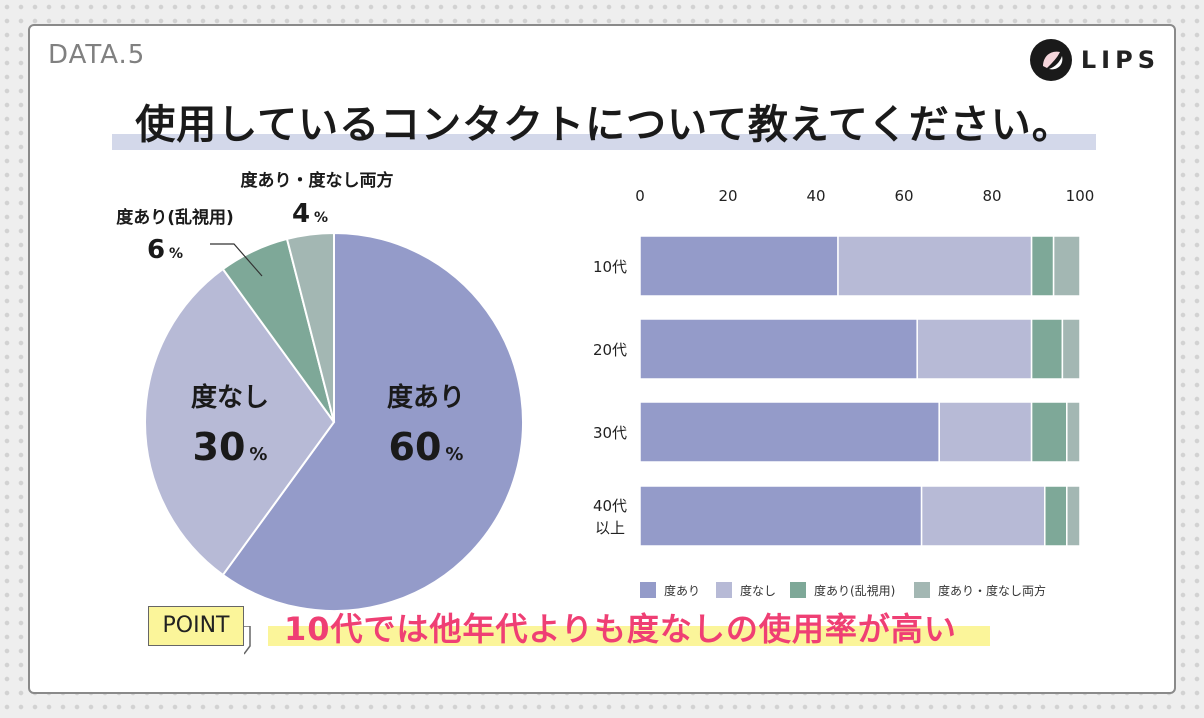  What do you see at coordinates (610, 267) in the screenshot?
I see `bar-category-label-0: 10代` at bounding box center [610, 267].